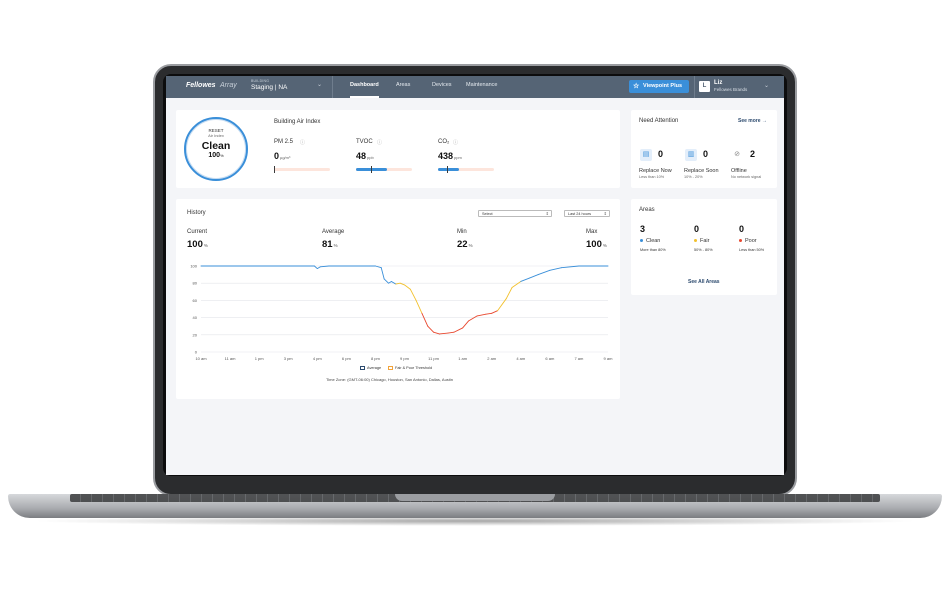 Image resolution: width=950 pixels, height=600 pixels. What do you see at coordinates (742, 229) in the screenshot?
I see `poor-count: 0` at bounding box center [742, 229].